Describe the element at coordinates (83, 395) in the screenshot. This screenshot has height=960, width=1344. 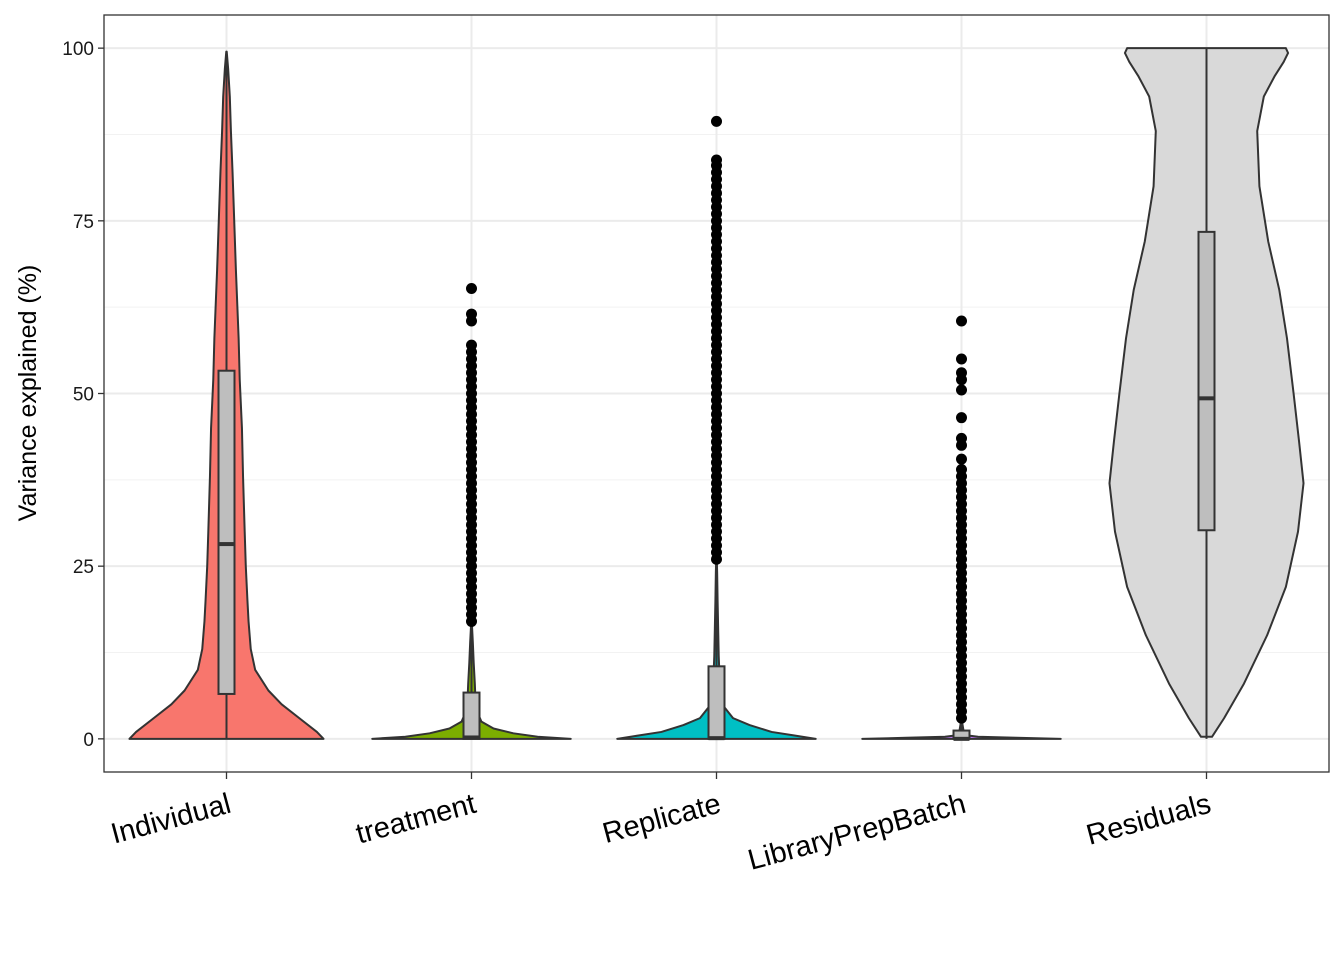
I see `y-tick-label: 50` at that location.